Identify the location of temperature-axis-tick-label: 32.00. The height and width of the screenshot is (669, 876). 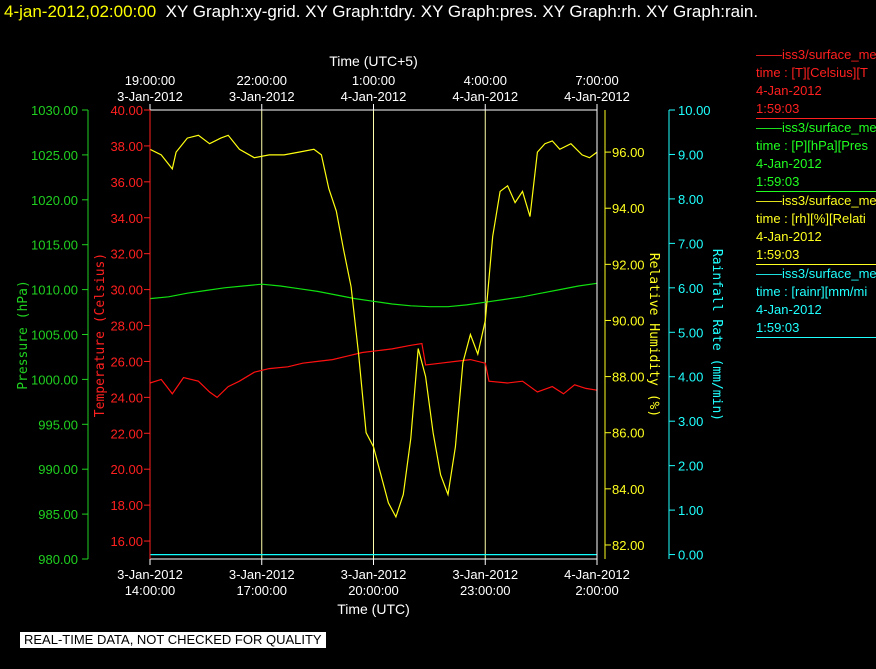
(126, 254).